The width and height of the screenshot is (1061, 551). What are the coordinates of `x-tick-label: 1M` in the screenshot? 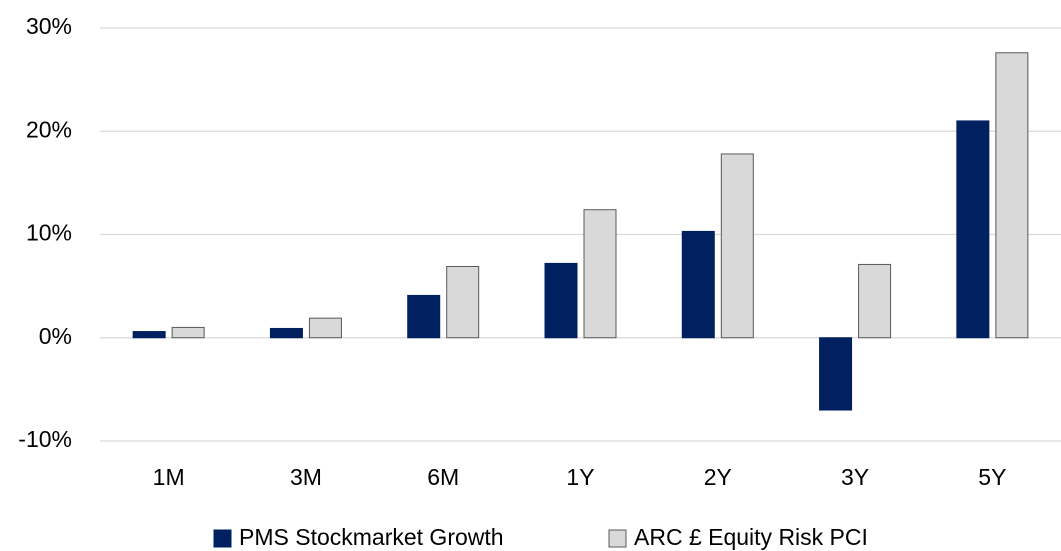 It's located at (169, 477).